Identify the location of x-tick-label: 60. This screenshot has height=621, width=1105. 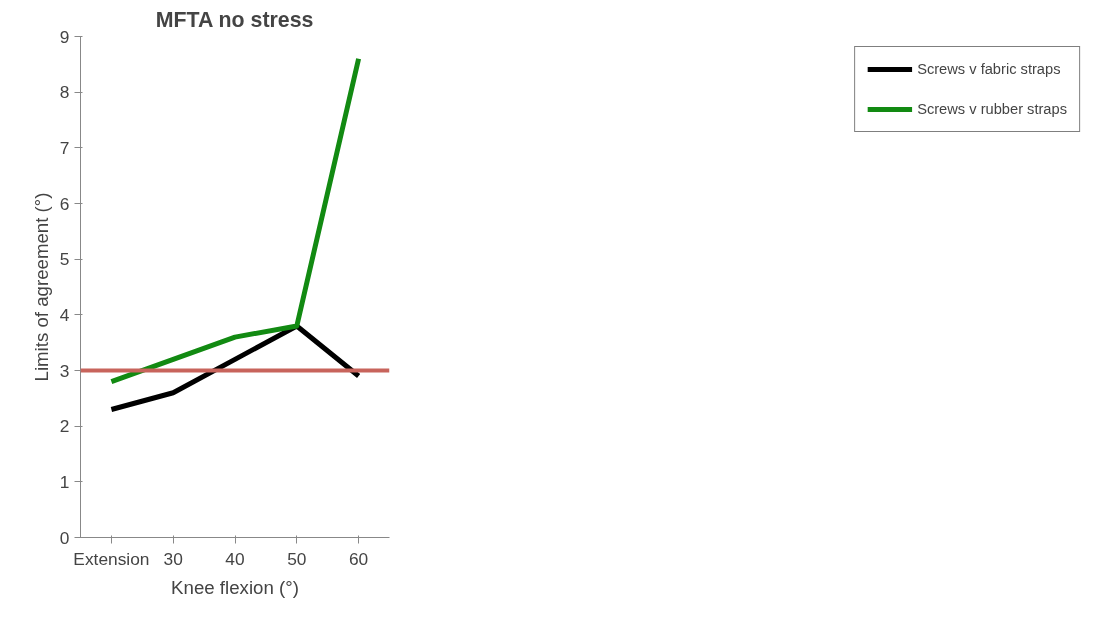
(358, 558).